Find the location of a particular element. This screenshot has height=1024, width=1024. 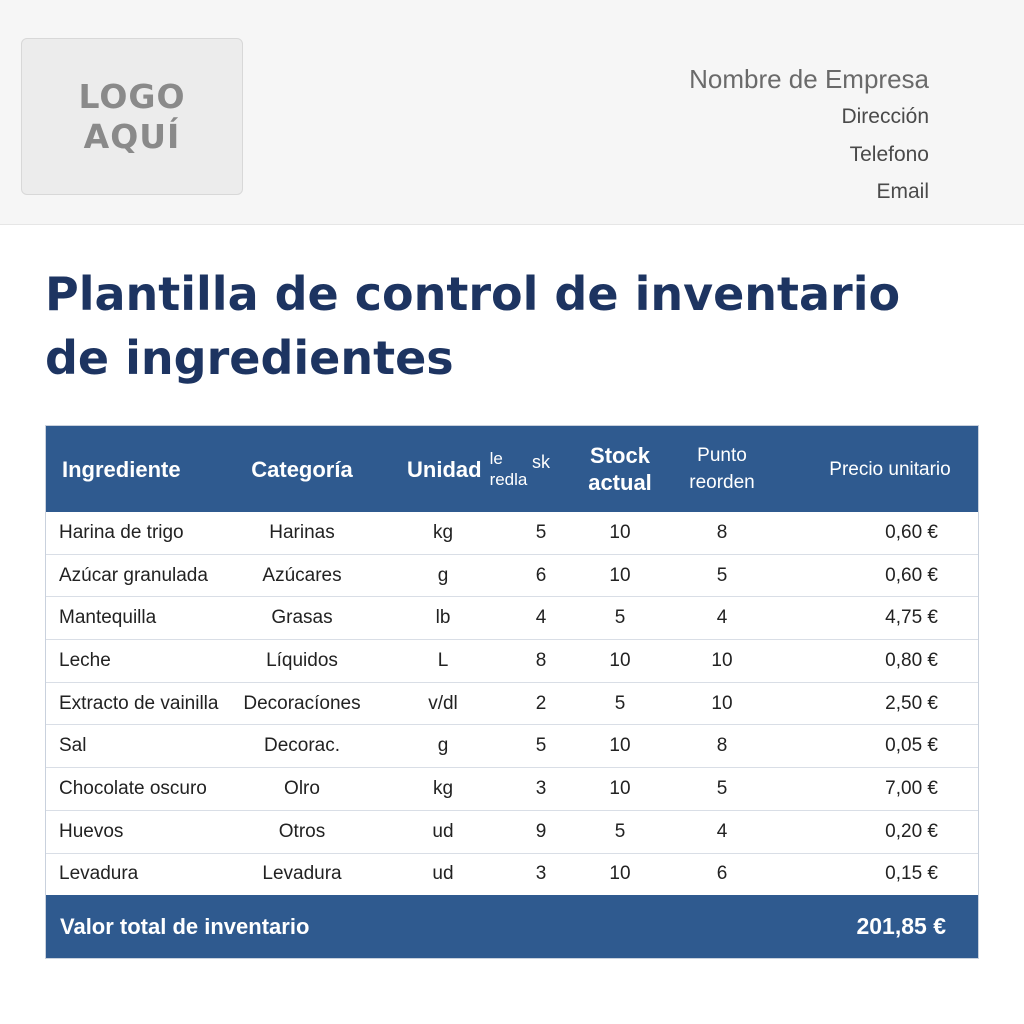

table-row: Harina de trigo Harinas kg 5 10 8 0,60 € is located at coordinates (512, 533).